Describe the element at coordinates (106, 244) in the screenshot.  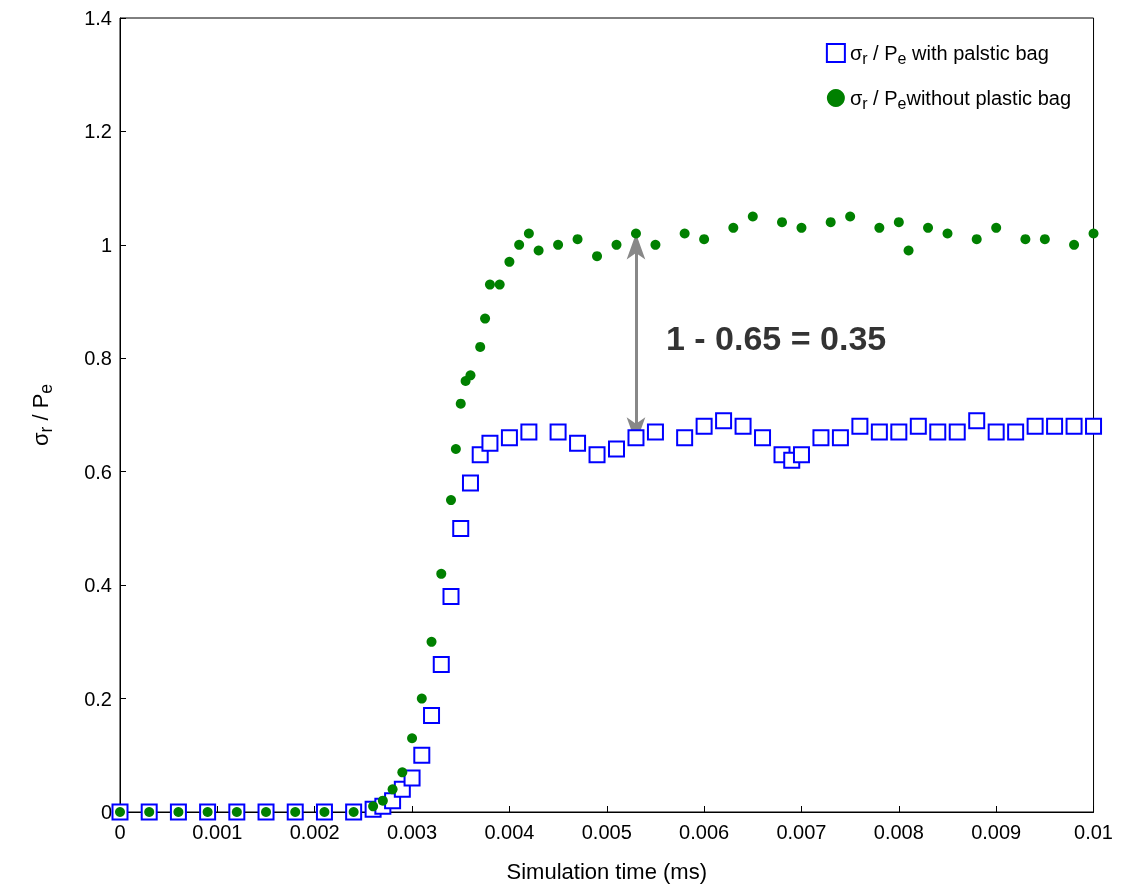
I see `y-tick-label: 1` at that location.